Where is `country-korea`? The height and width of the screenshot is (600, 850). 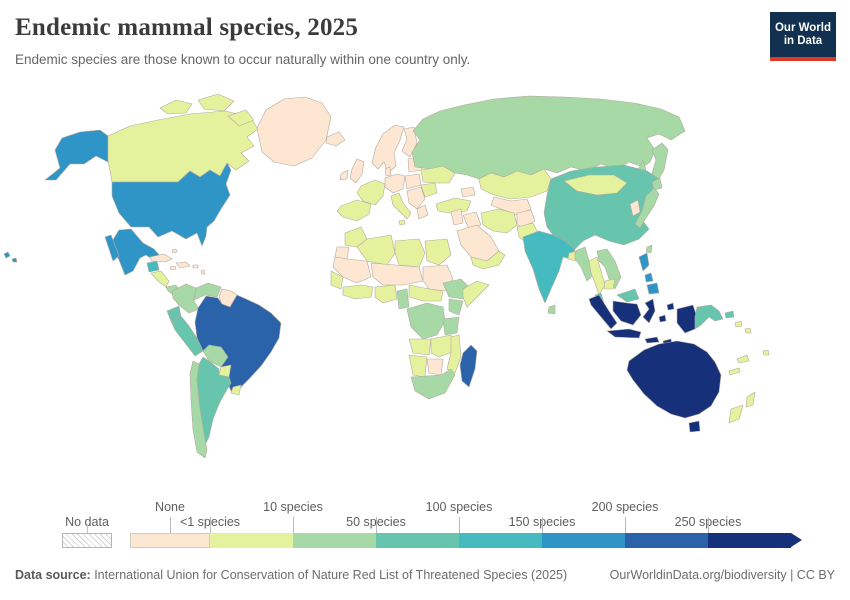
country-korea is located at coordinates (635, 208).